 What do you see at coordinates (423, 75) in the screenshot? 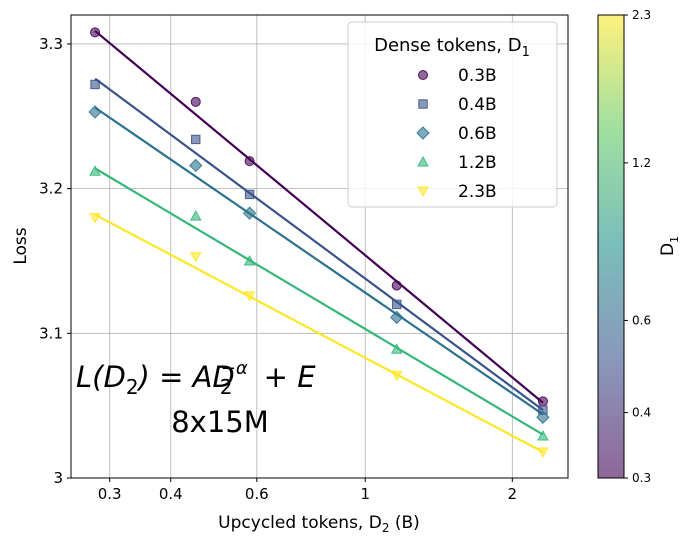
I see `legend-marker-0.3B` at bounding box center [423, 75].